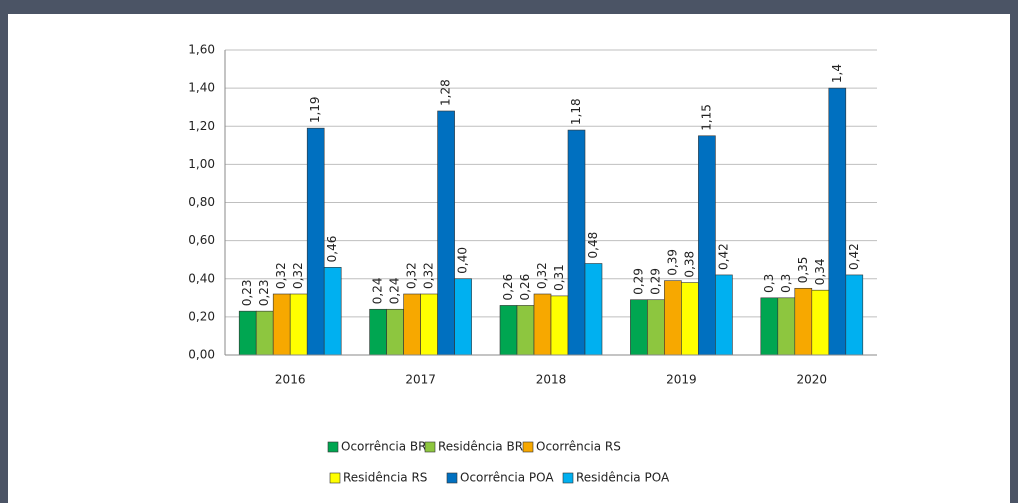  Describe the element at coordinates (201, 316) in the screenshot. I see `y-tick-label: 0,20` at that location.